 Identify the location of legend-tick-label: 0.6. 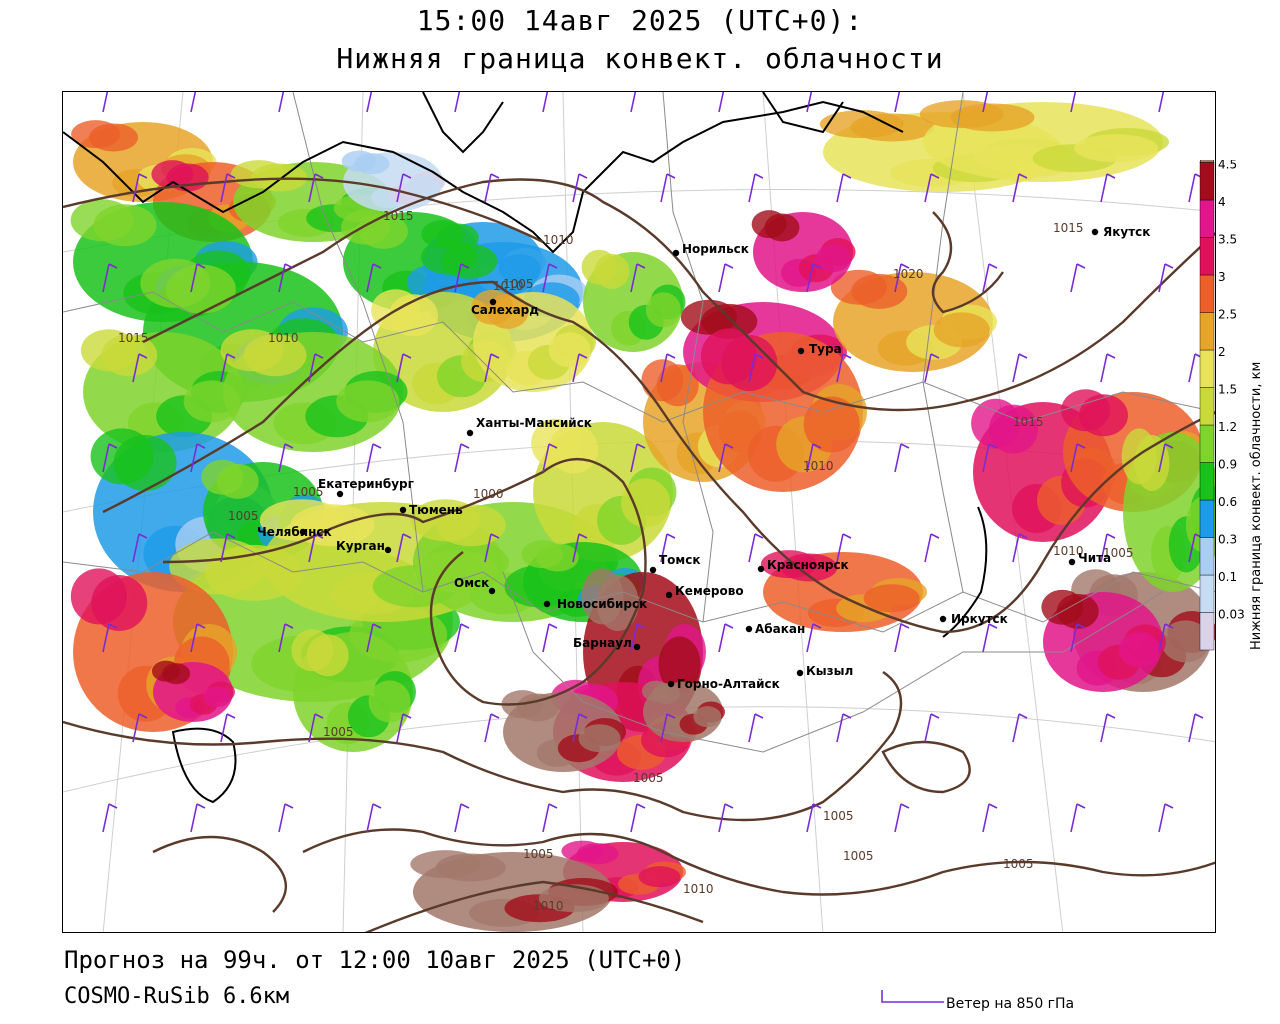
(1227, 502).